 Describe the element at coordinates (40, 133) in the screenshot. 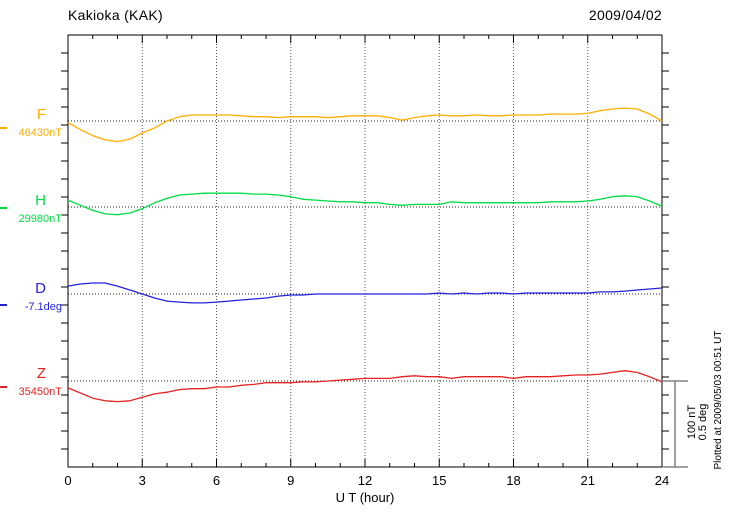

I see `series-baseline-value-F: 46430nT` at that location.